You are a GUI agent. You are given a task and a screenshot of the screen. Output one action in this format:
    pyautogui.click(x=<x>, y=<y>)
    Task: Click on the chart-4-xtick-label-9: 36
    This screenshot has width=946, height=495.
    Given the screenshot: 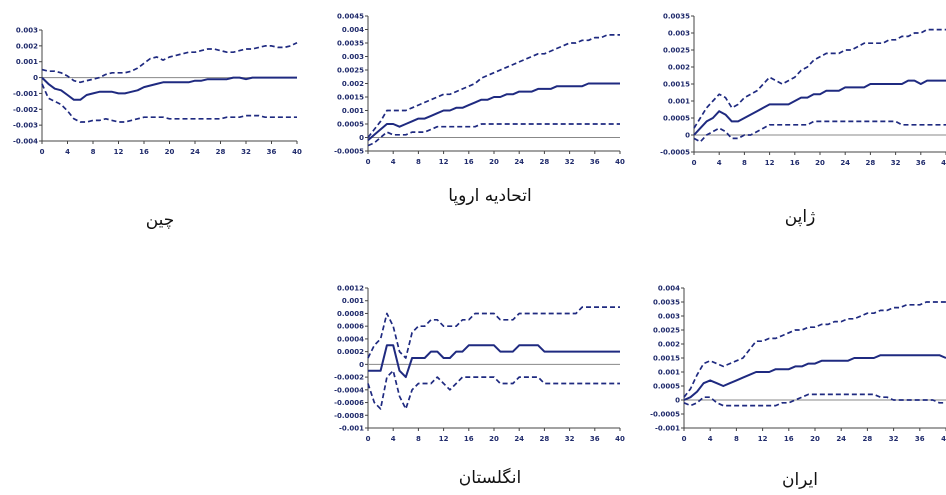 What is the action you would take?
    pyautogui.click(x=920, y=439)
    